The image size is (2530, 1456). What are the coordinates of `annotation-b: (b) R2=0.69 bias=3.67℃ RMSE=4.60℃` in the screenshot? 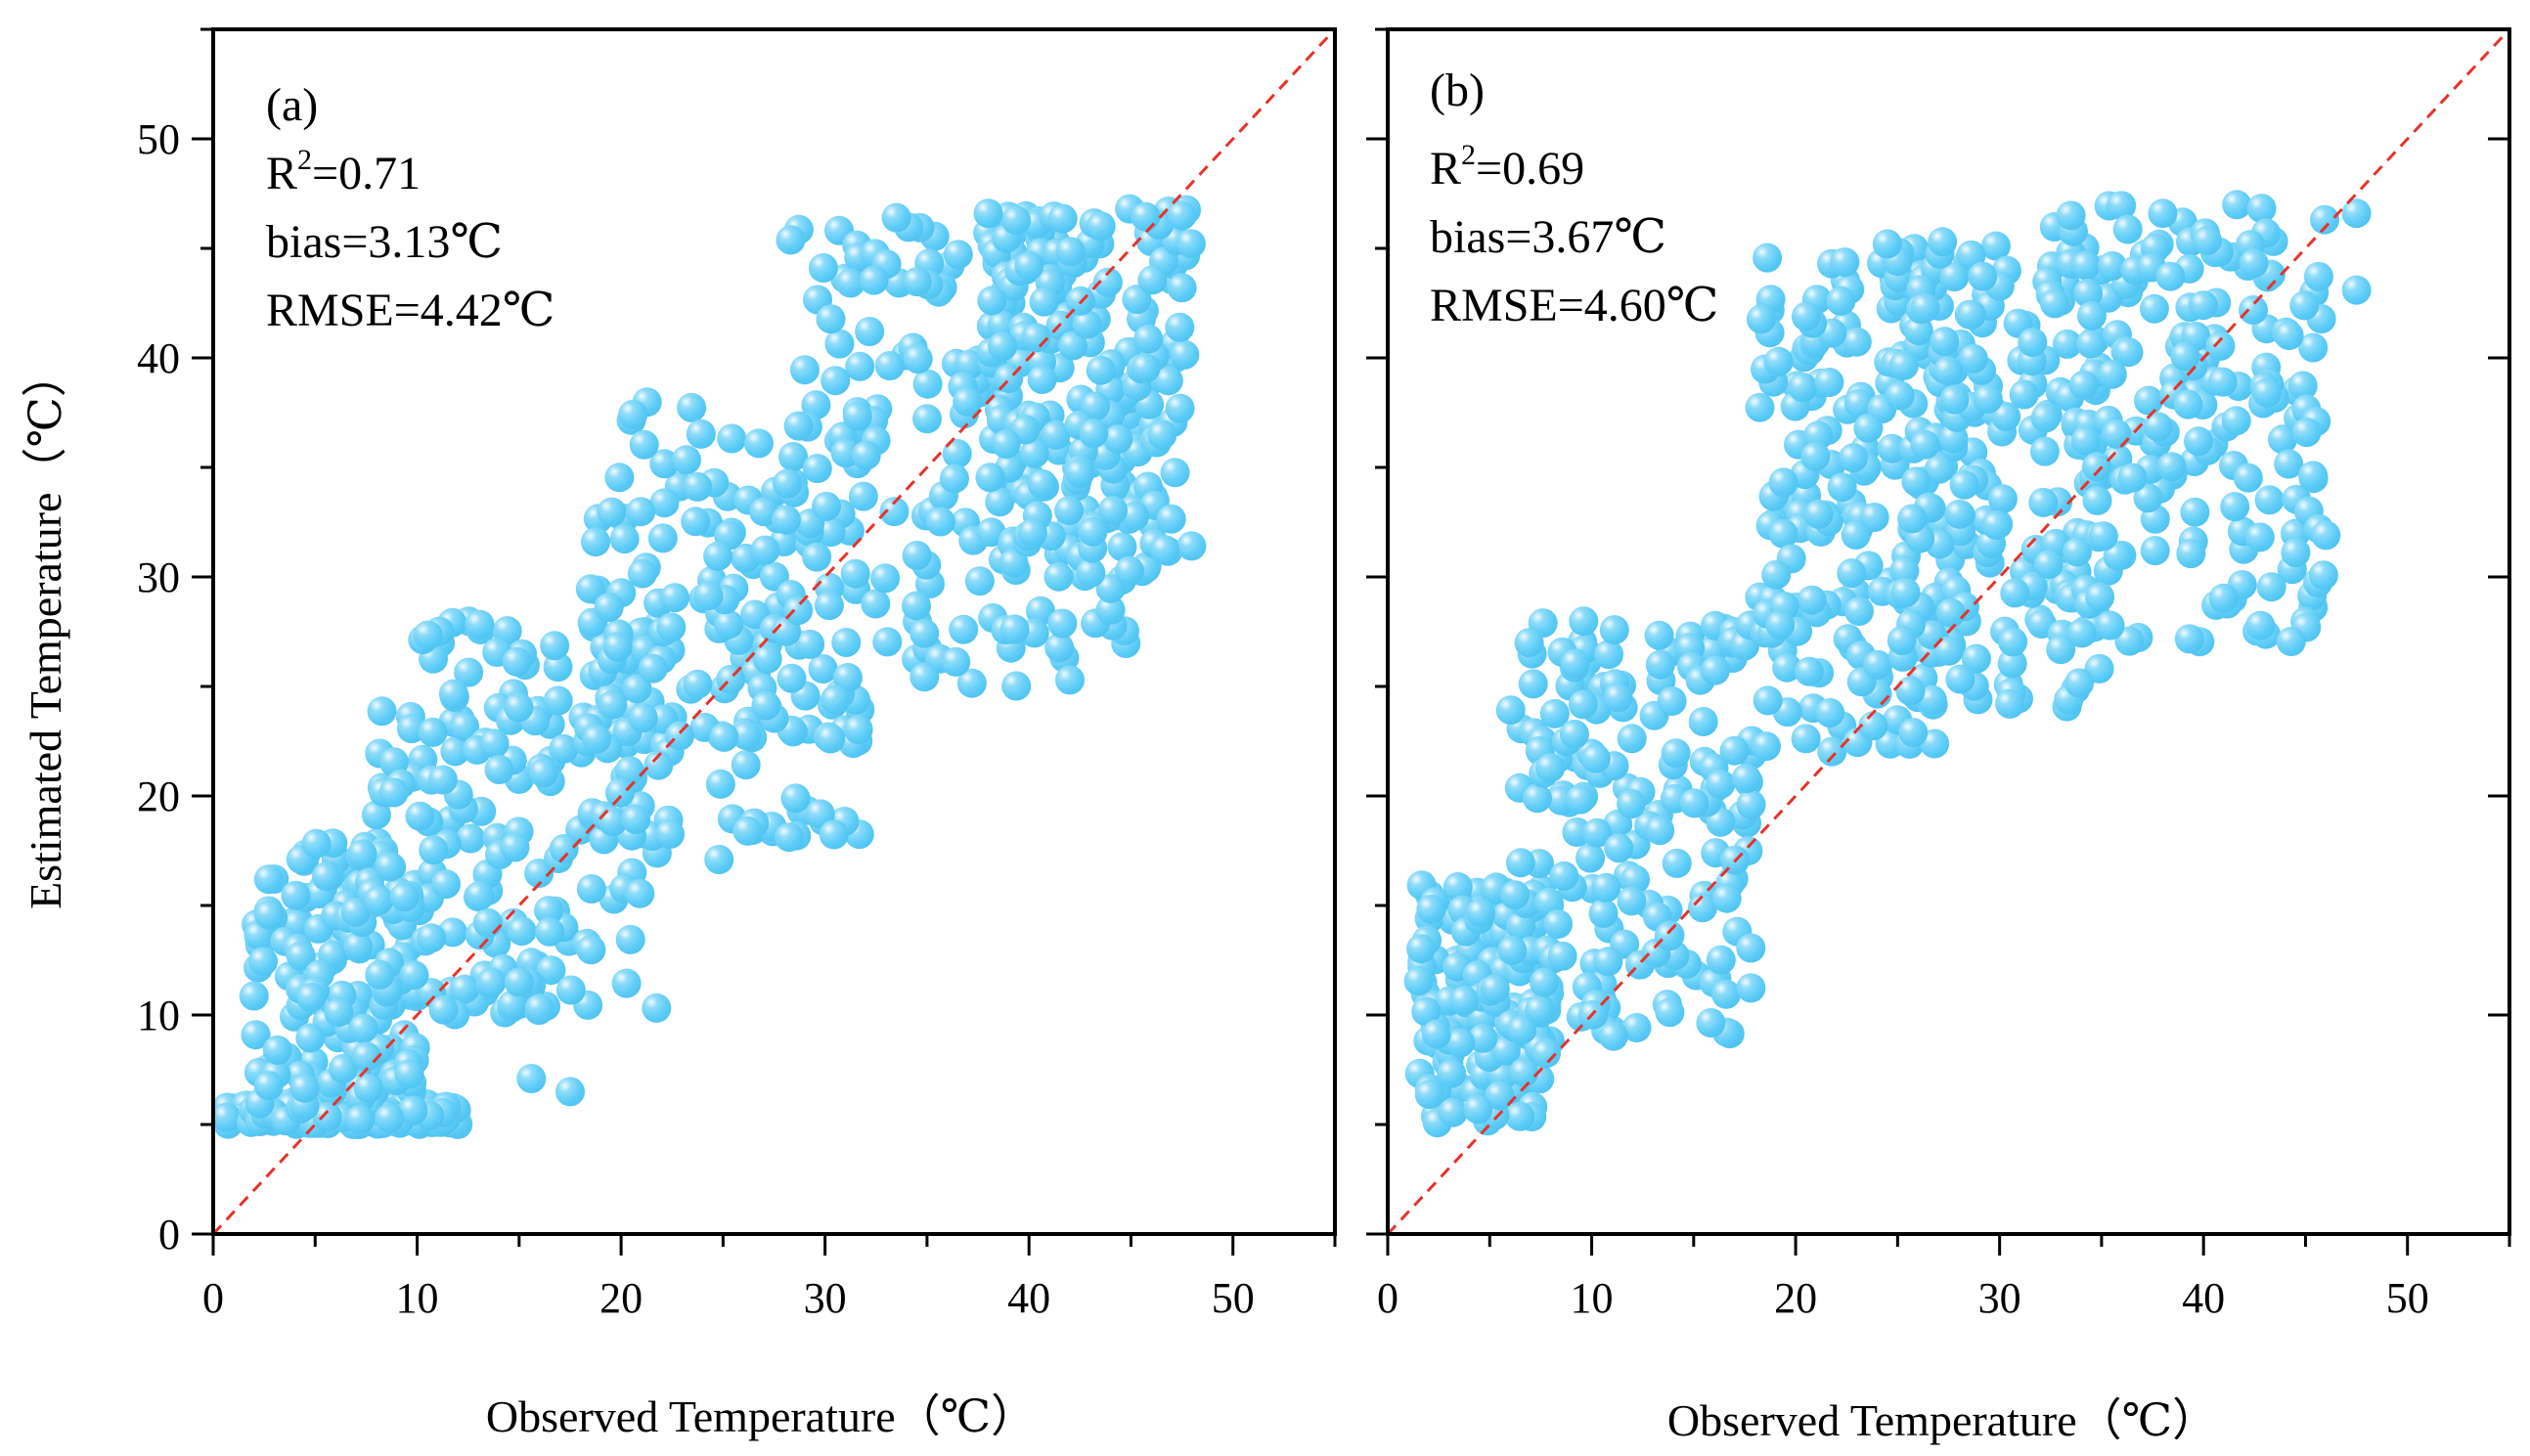 It's located at (1574, 198).